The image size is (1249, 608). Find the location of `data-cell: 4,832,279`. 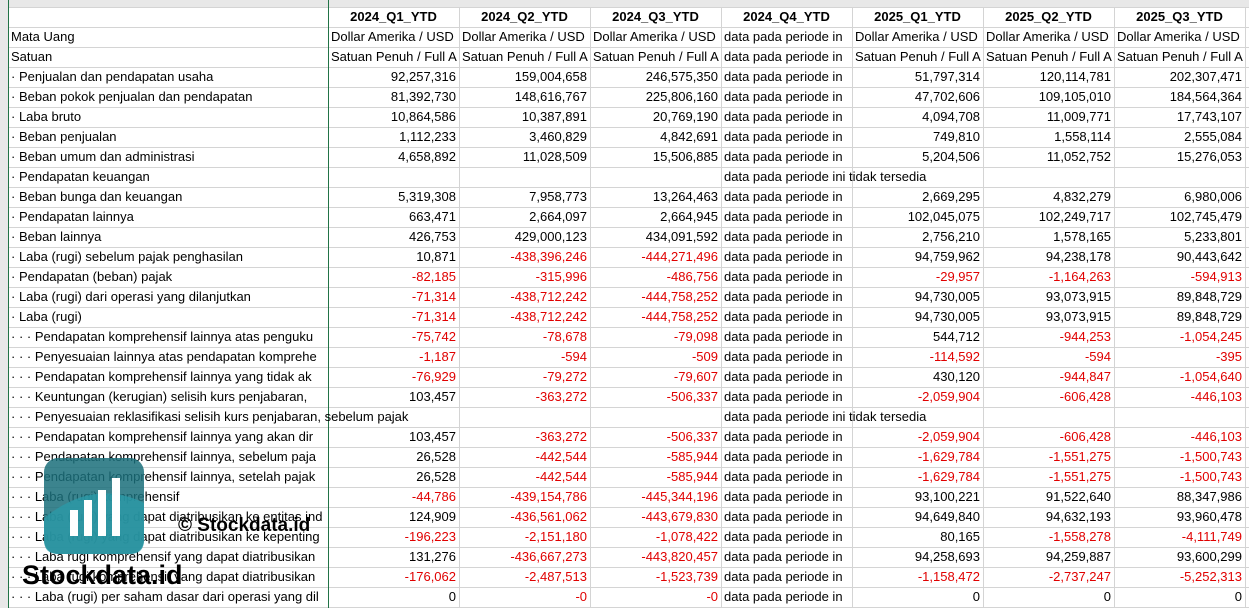

data-cell: 4,832,279 is located at coordinates (1082, 196).